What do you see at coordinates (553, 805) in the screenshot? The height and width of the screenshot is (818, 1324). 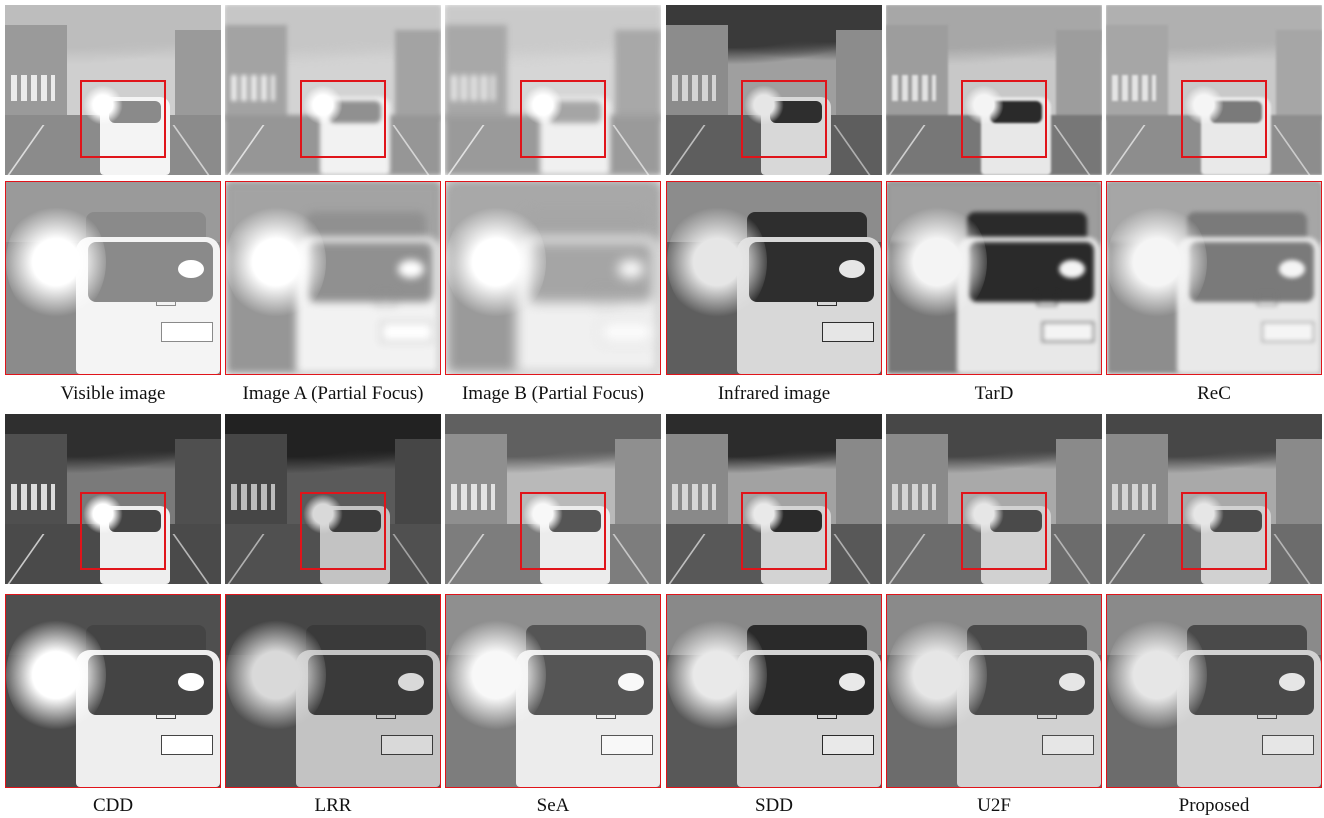 I see `panel-caption: SeA` at bounding box center [553, 805].